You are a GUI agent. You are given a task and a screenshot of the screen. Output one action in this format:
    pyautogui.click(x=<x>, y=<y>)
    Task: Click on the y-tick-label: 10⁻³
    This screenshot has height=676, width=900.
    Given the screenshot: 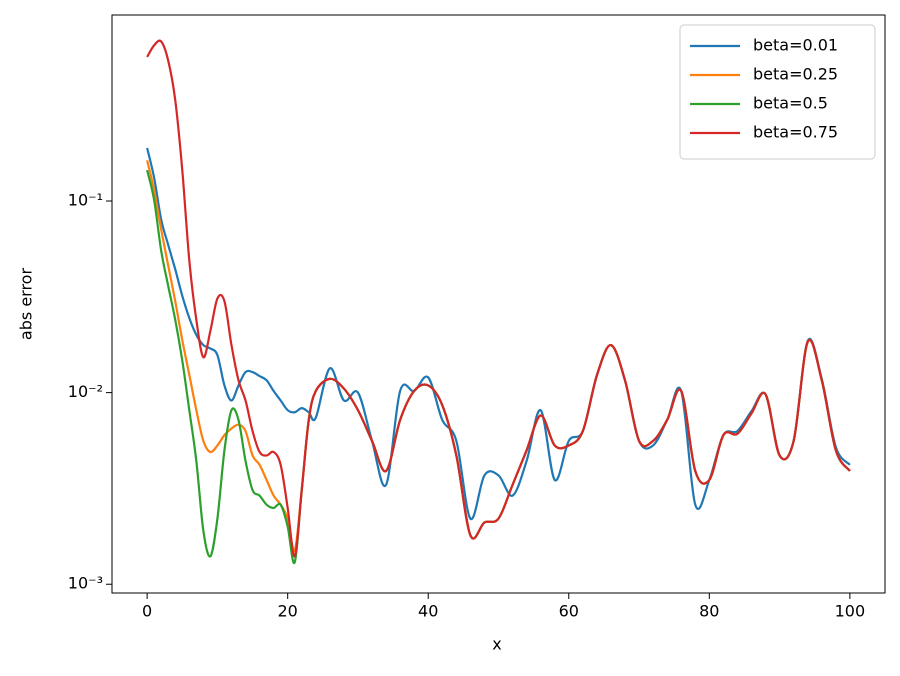 What is the action you would take?
    pyautogui.click(x=85, y=583)
    